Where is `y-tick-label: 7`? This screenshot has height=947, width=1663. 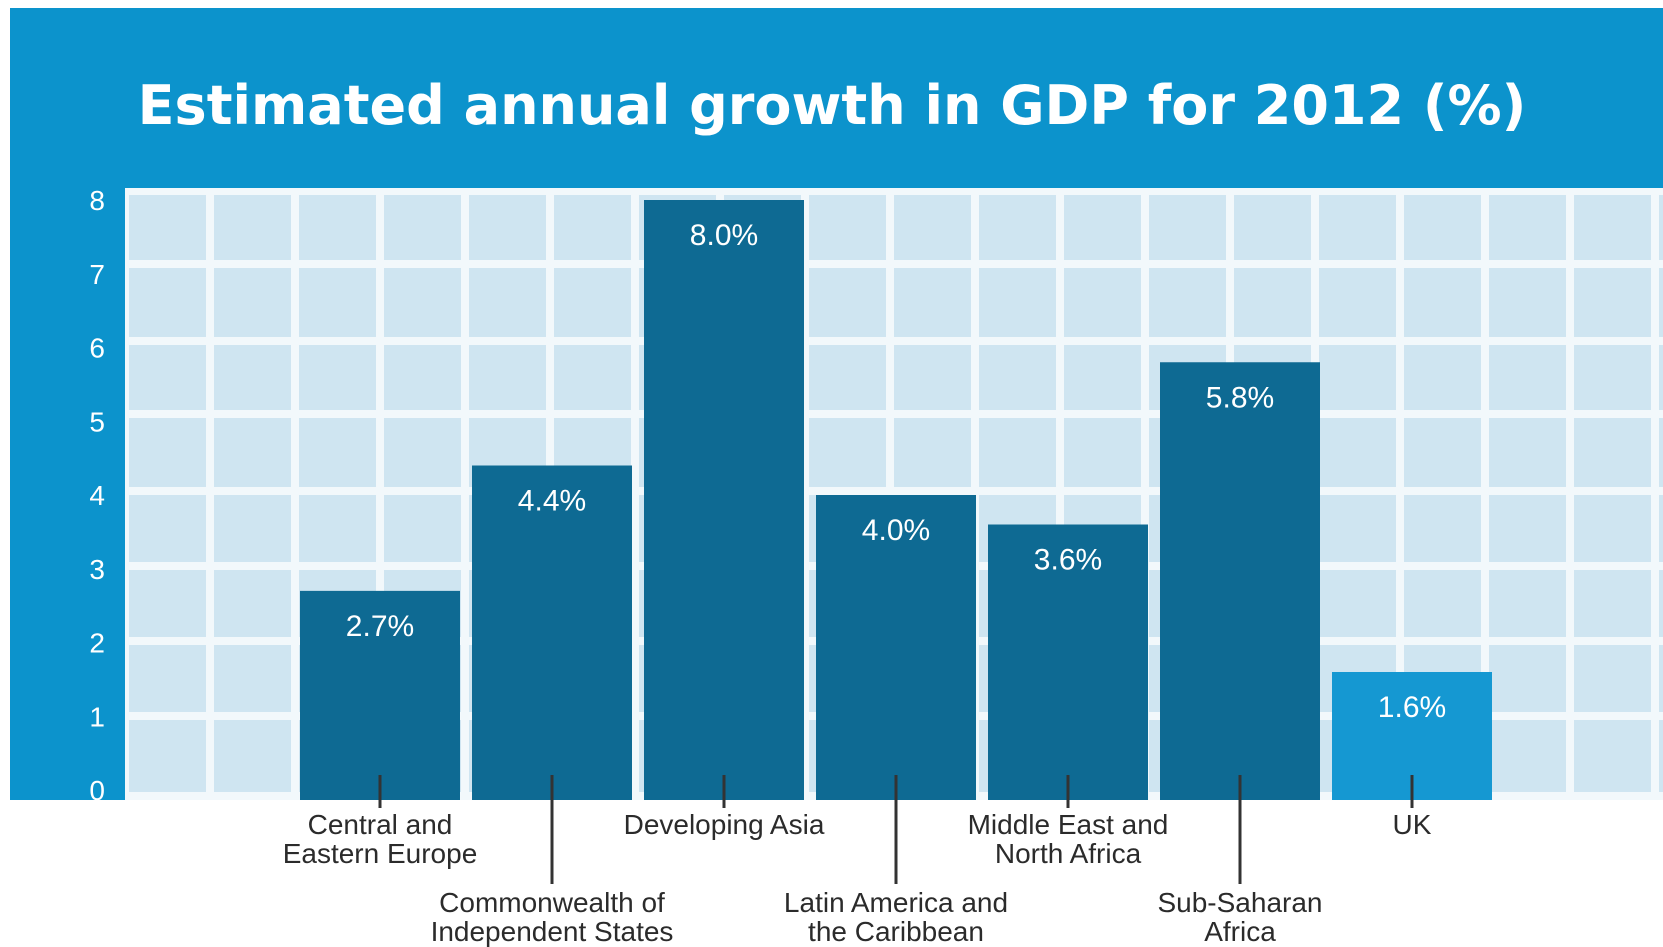 y-tick-label: 7 is located at coordinates (97, 274).